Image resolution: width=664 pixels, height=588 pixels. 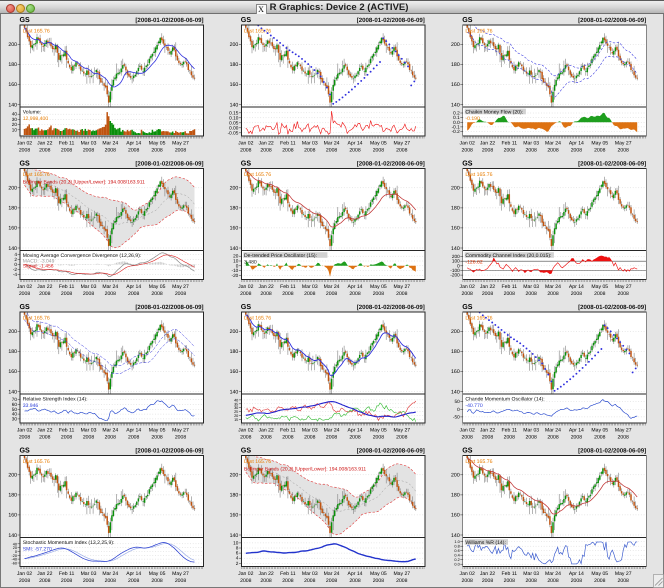 I want to click on svg-text: 0.00, so click(x=234, y=127).